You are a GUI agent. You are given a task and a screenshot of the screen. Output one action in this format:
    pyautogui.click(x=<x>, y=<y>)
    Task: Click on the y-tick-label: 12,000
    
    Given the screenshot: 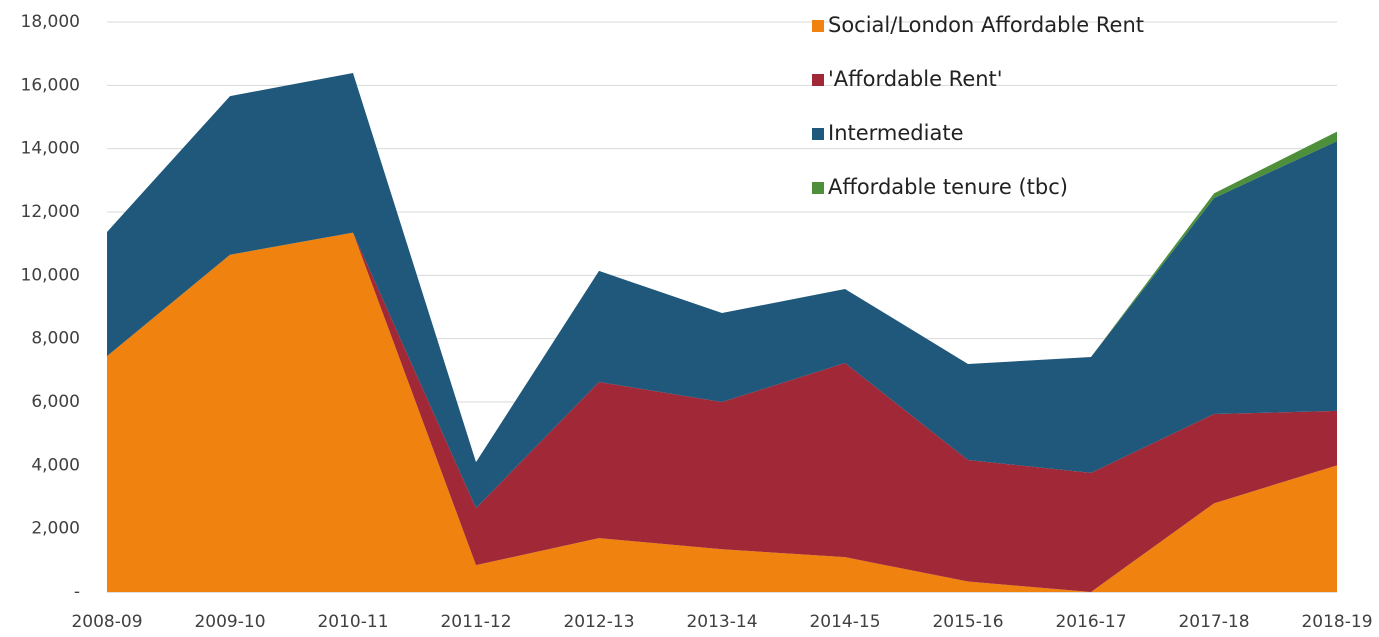 What is the action you would take?
    pyautogui.click(x=50, y=212)
    